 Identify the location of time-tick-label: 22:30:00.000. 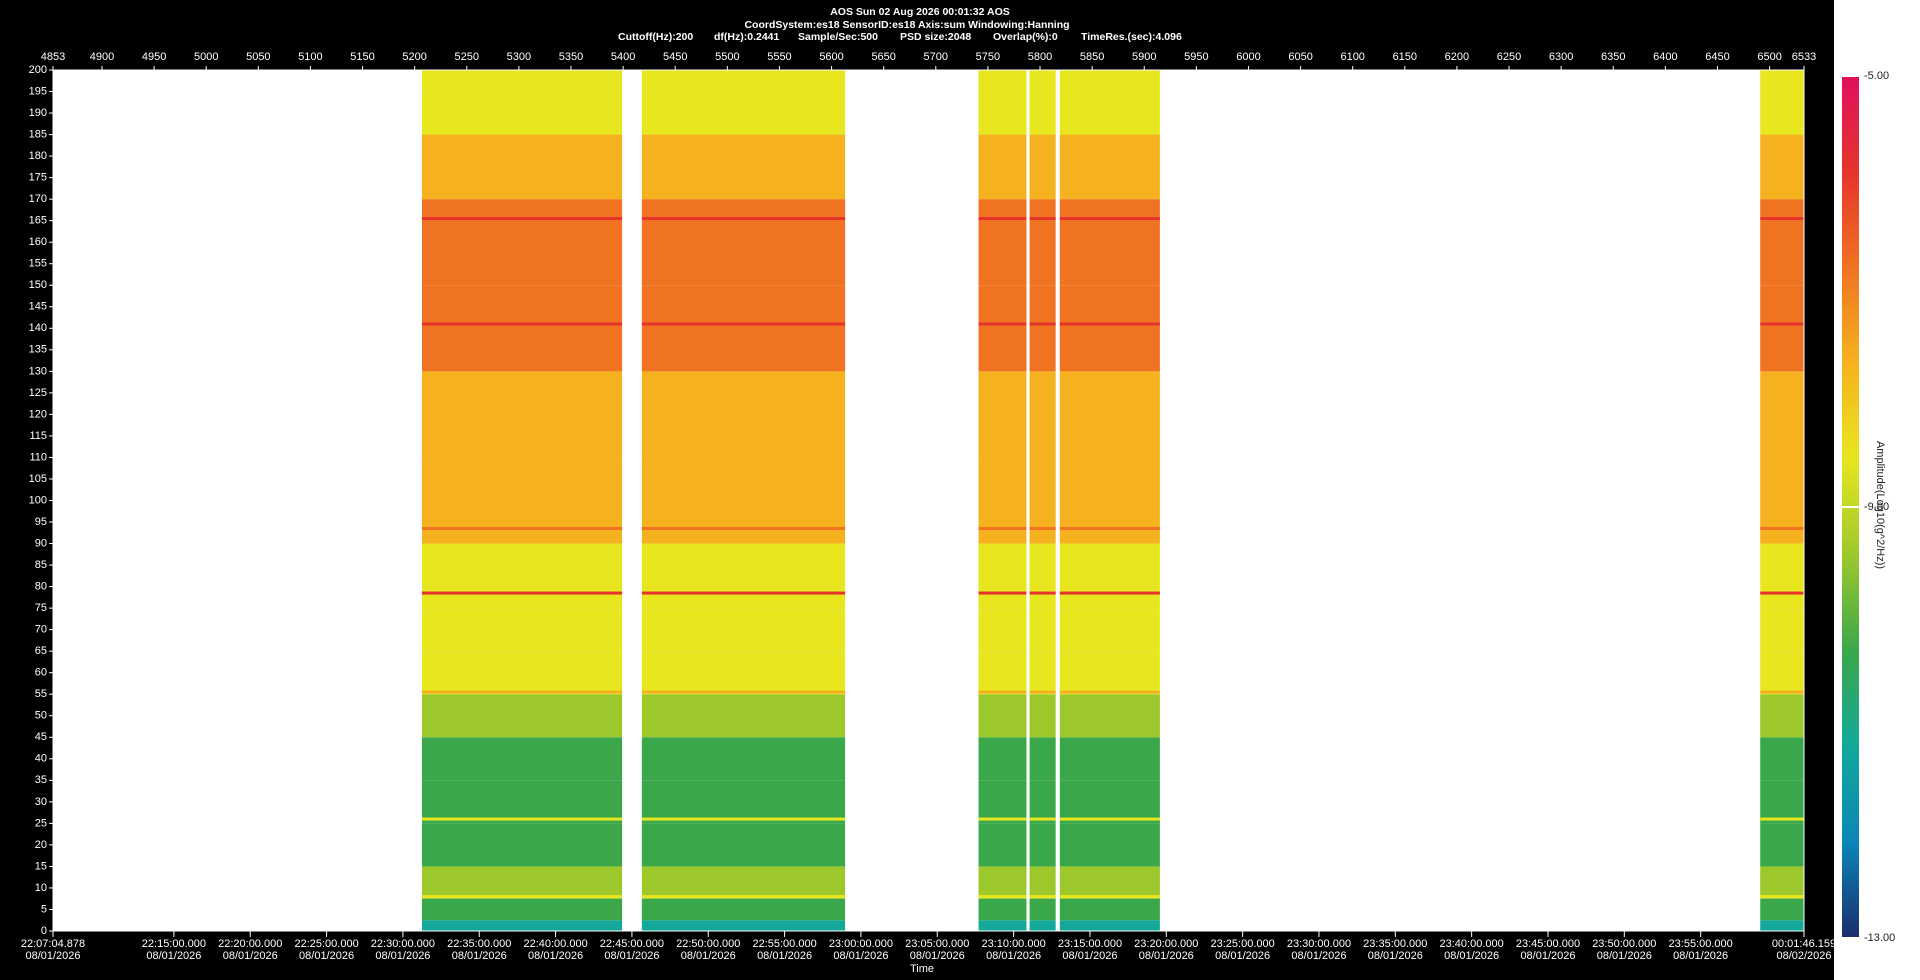
(403, 944).